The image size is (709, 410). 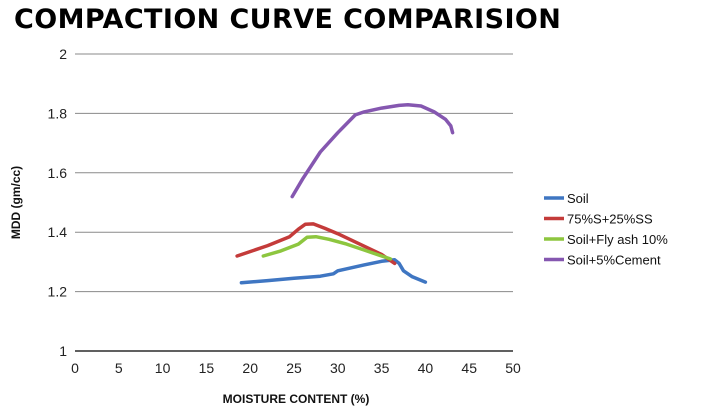 I want to click on y-axis-label: MDD (gm/cc), so click(x=16, y=202).